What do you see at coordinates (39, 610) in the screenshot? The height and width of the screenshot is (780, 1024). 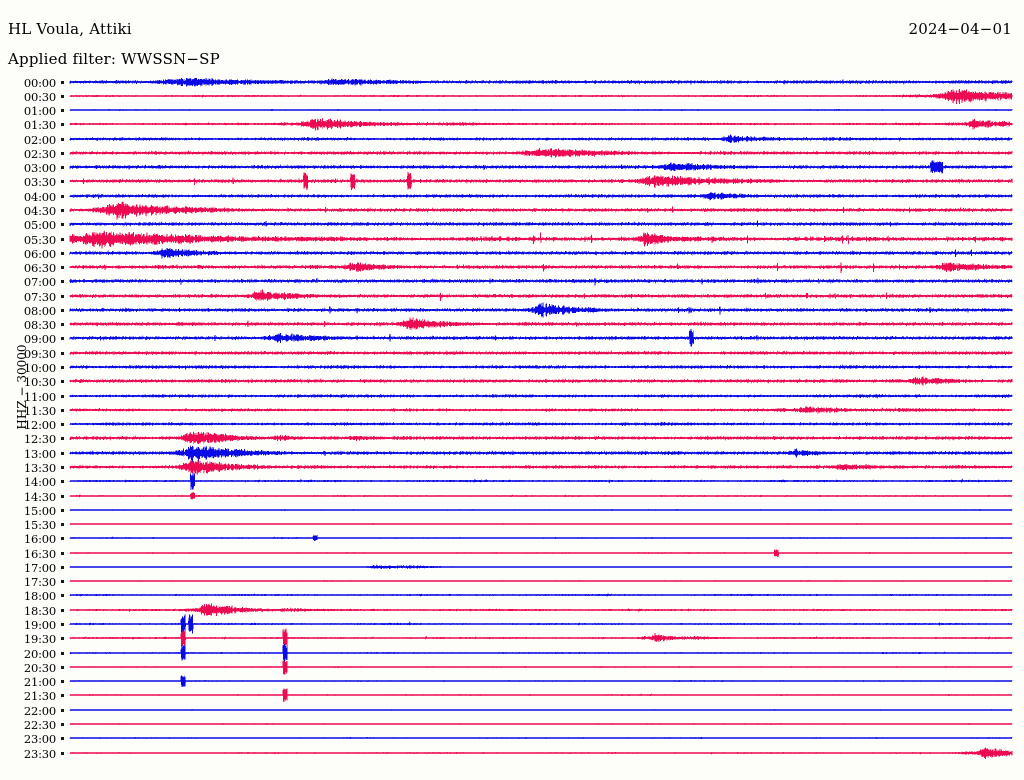 I see `row-time-label: 18:30` at bounding box center [39, 610].